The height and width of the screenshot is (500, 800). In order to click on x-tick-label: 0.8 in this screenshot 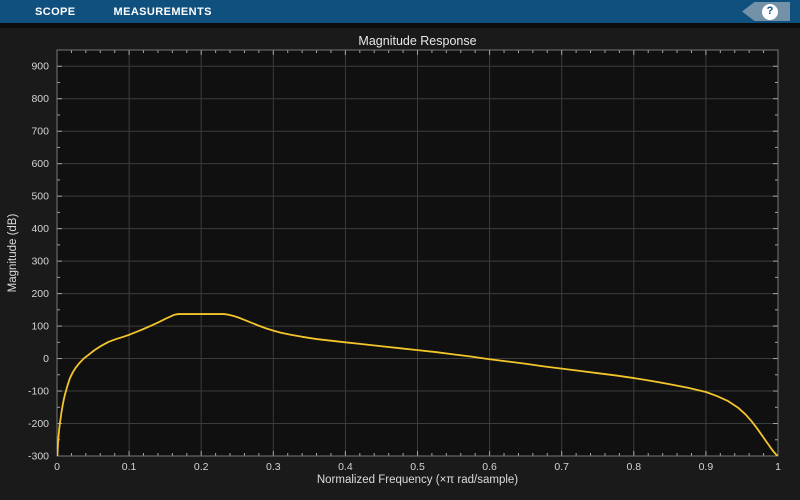, I will do `click(633, 467)`.